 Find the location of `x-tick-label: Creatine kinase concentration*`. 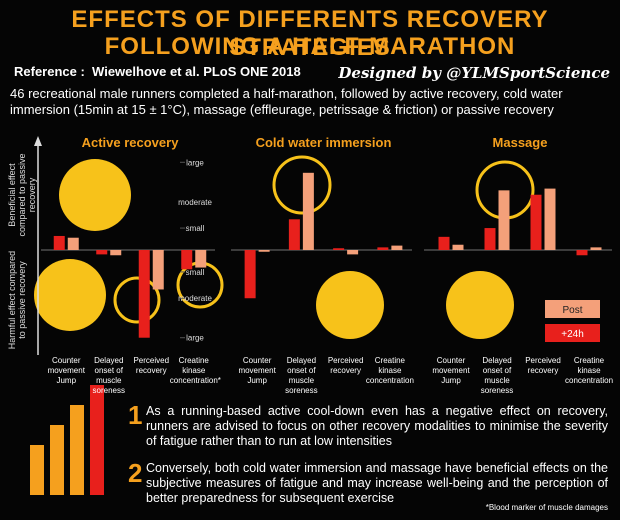

x-tick-label: Creatine kinase concentration* is located at coordinates (195, 370).